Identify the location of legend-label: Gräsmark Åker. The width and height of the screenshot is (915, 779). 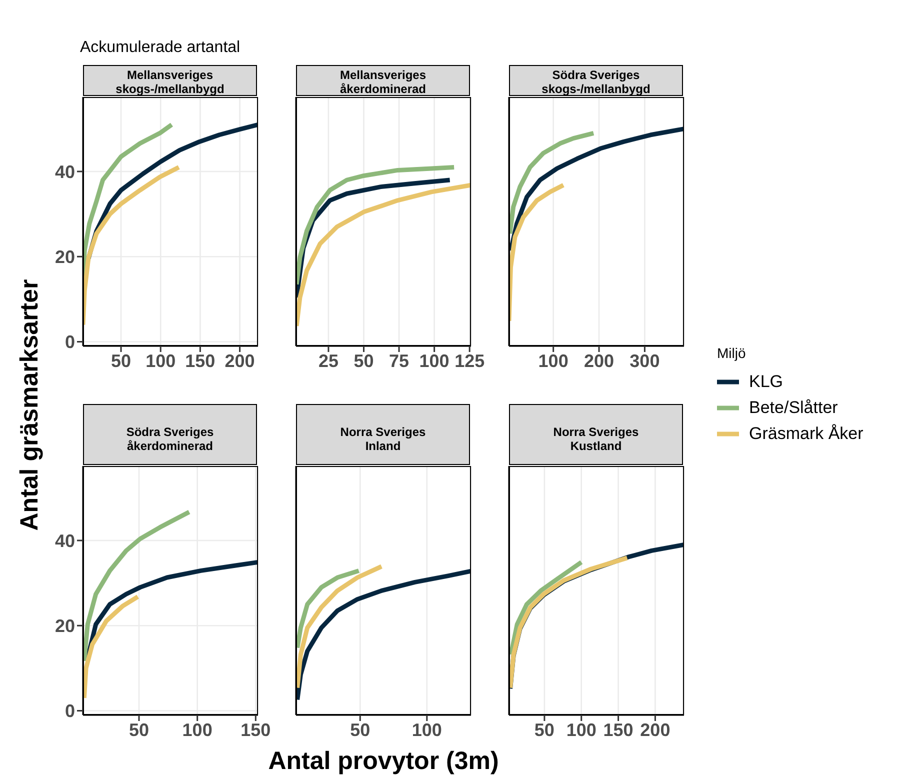
(806, 434).